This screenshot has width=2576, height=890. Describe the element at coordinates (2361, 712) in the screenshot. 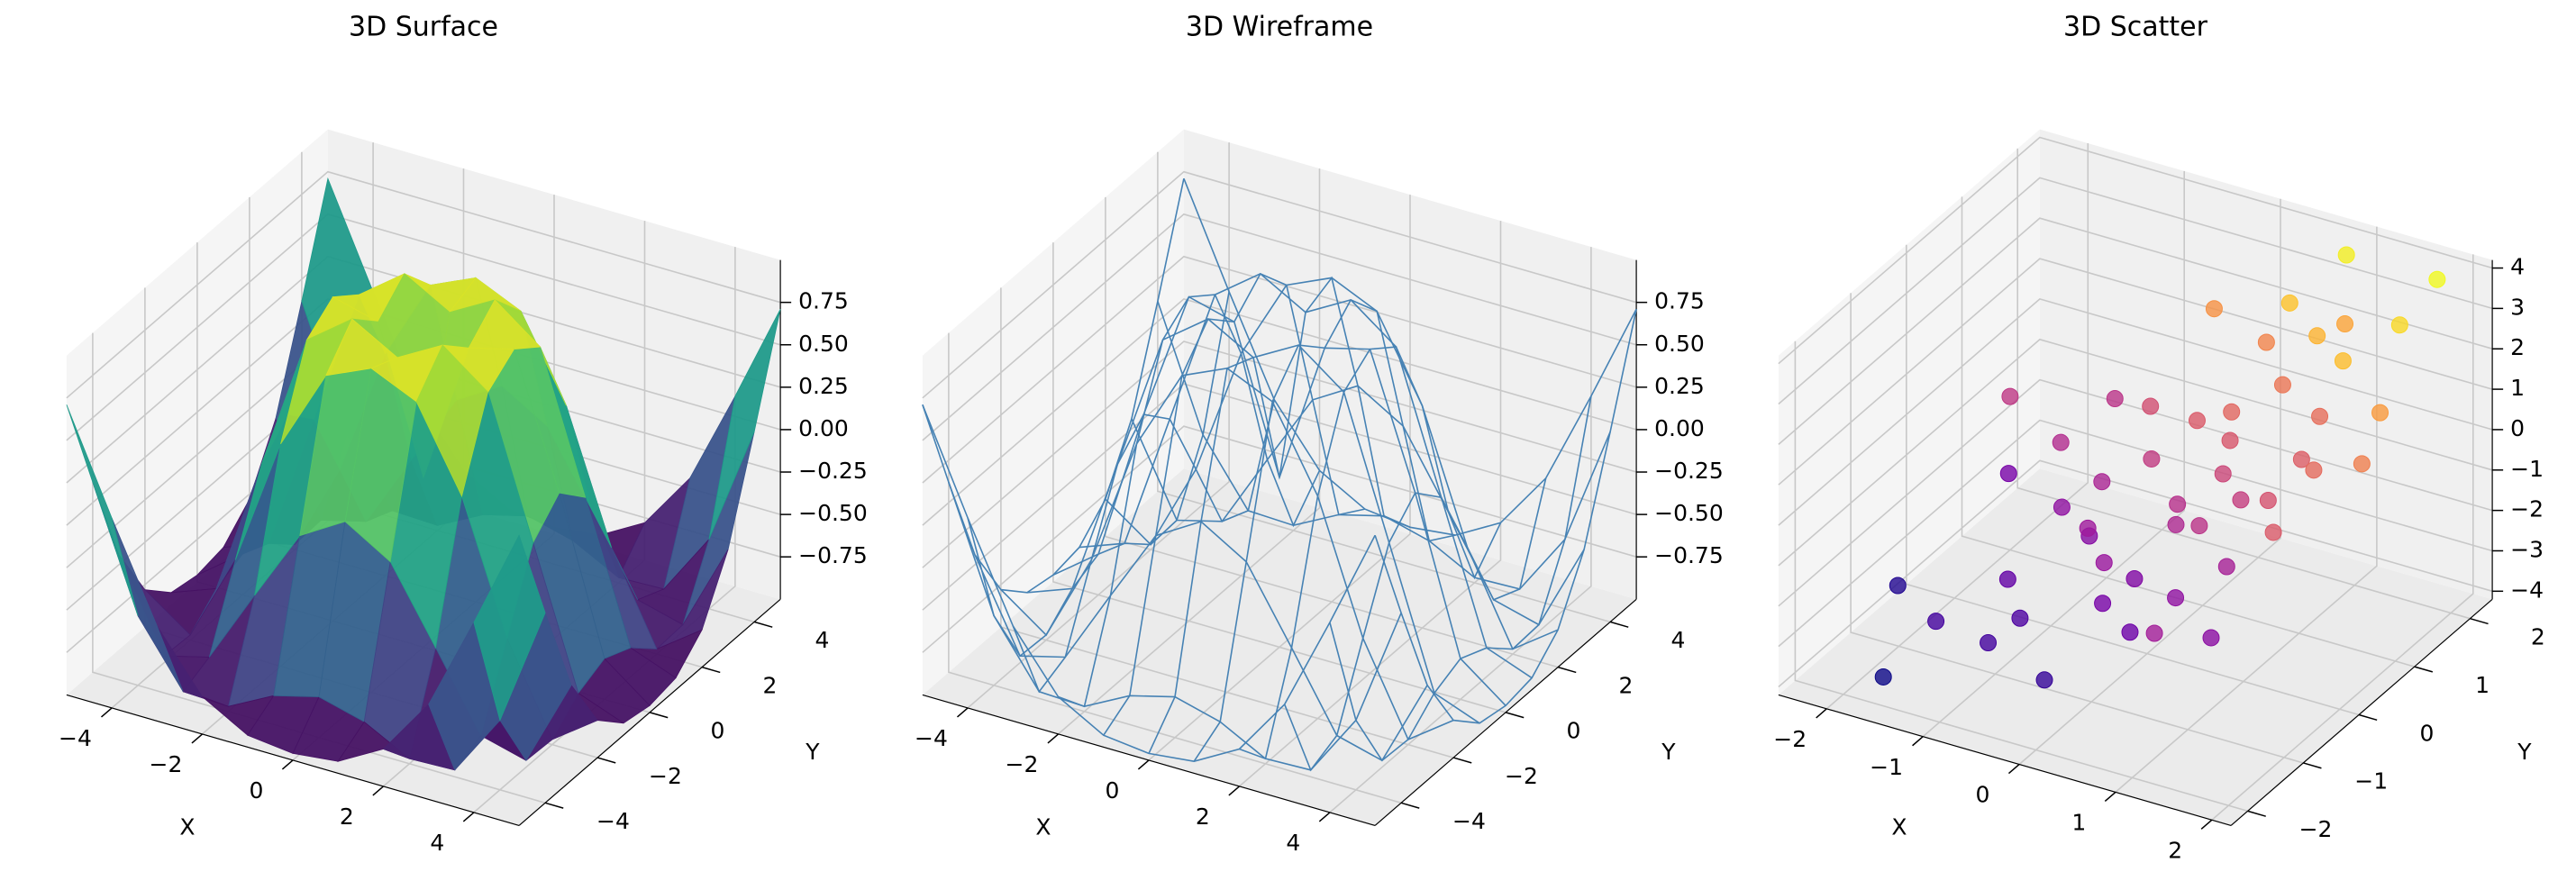

I see `axis-line` at that location.